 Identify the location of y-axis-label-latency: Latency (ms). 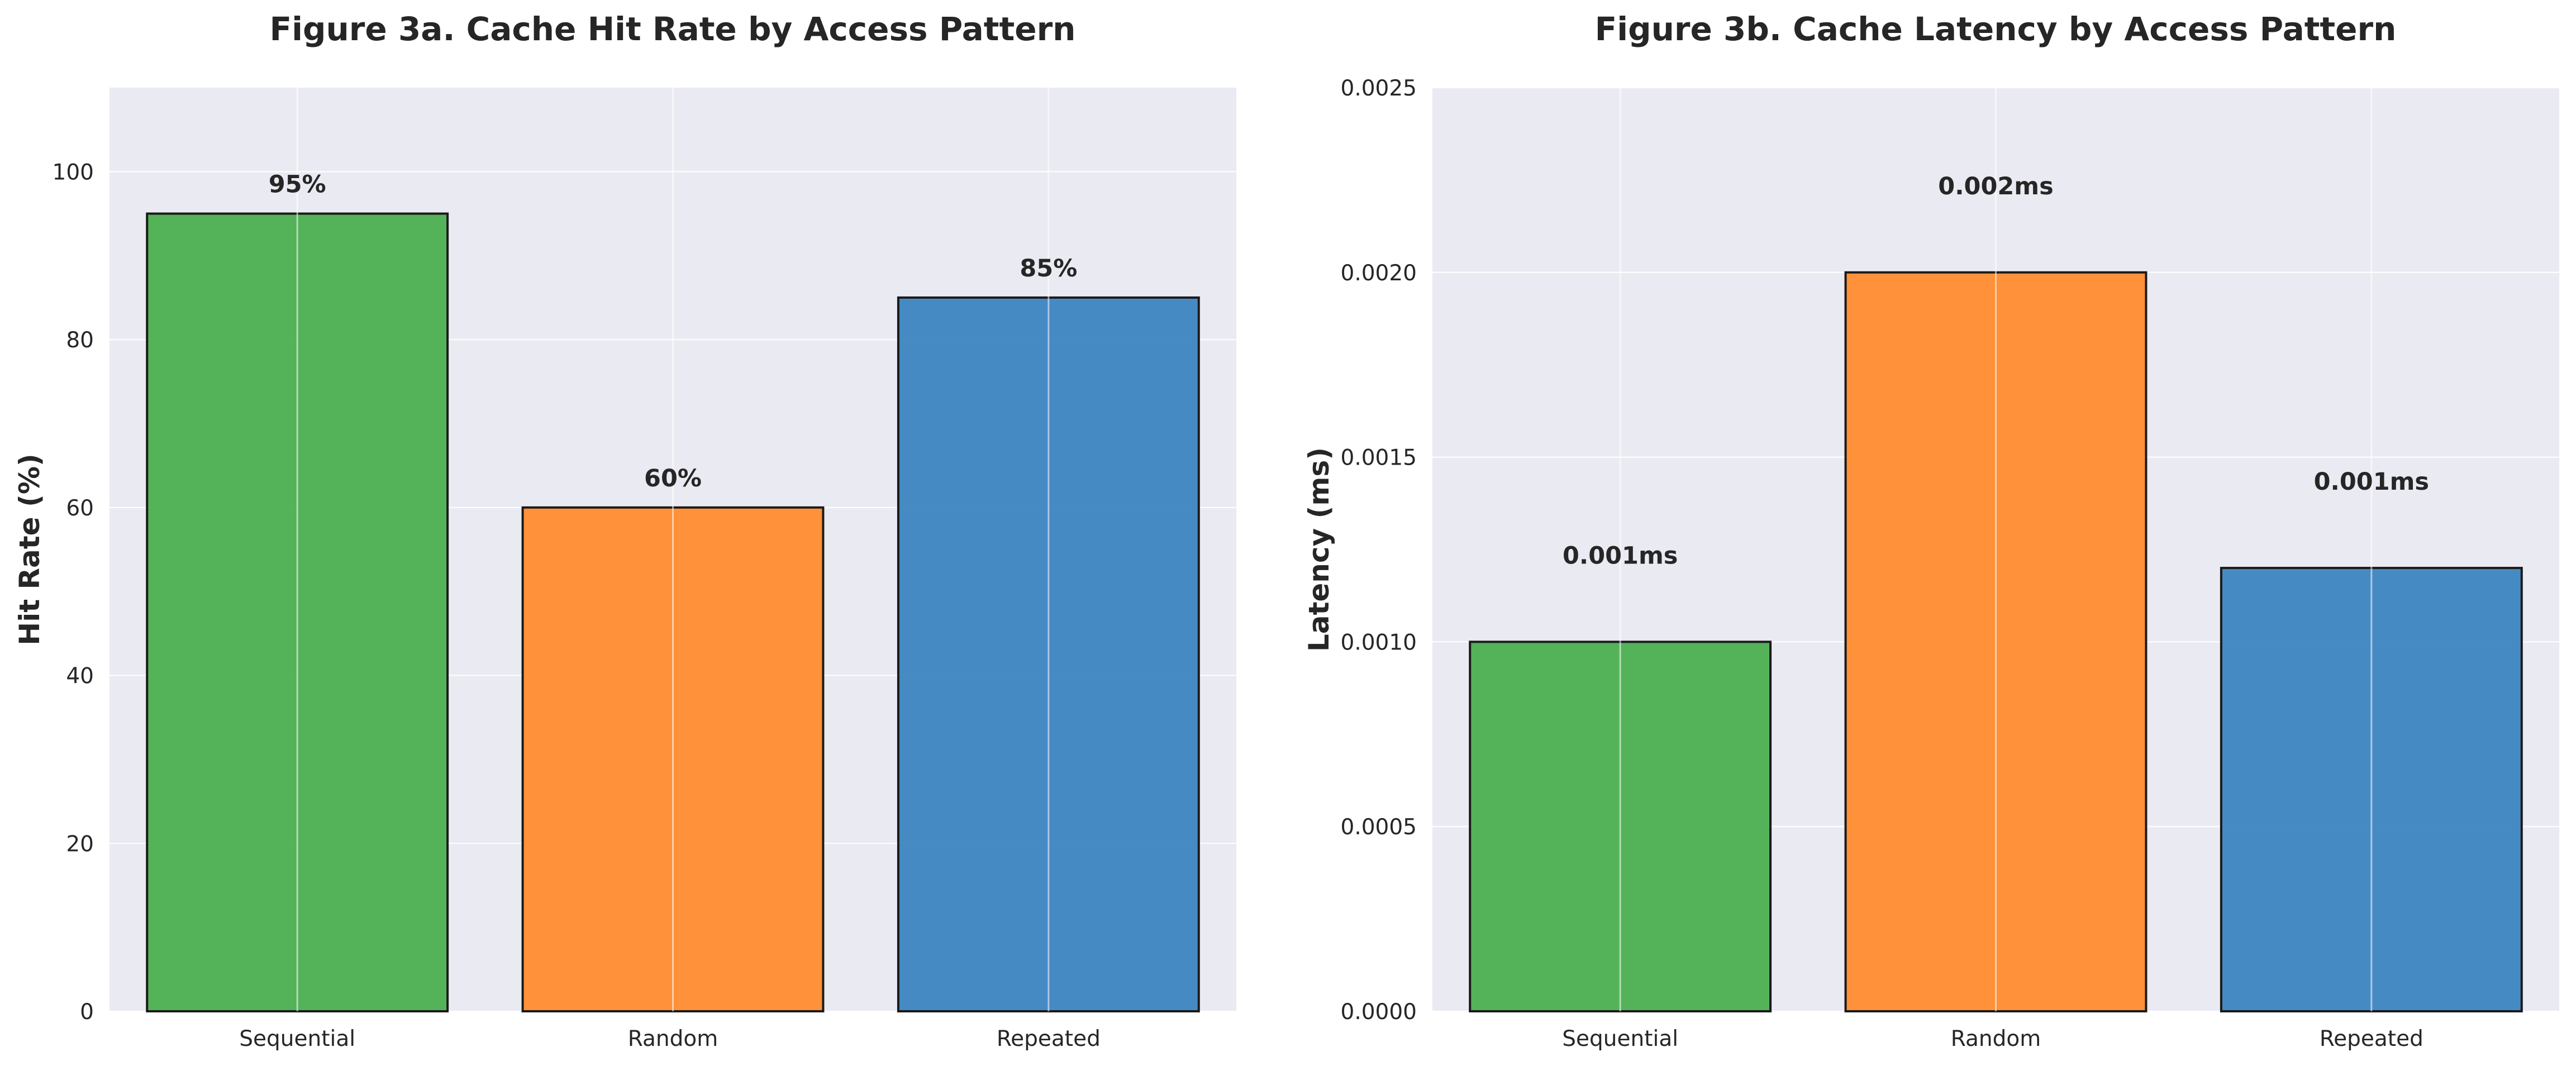
(1319, 549).